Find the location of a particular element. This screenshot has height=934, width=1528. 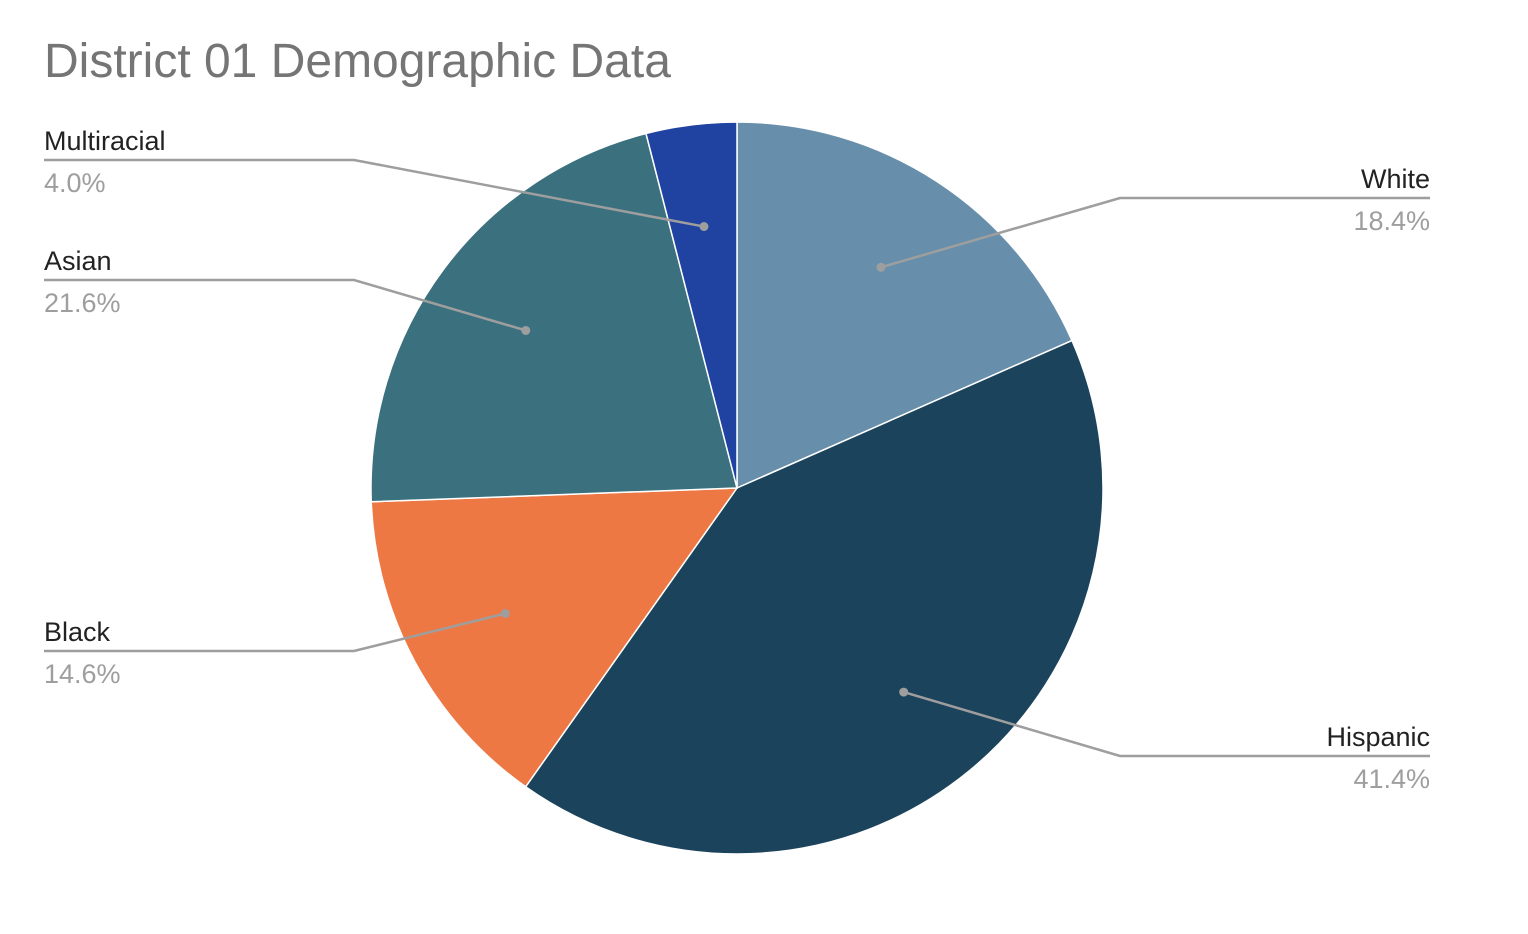

slice-percent-hispanic: 41.4% is located at coordinates (1391, 779).